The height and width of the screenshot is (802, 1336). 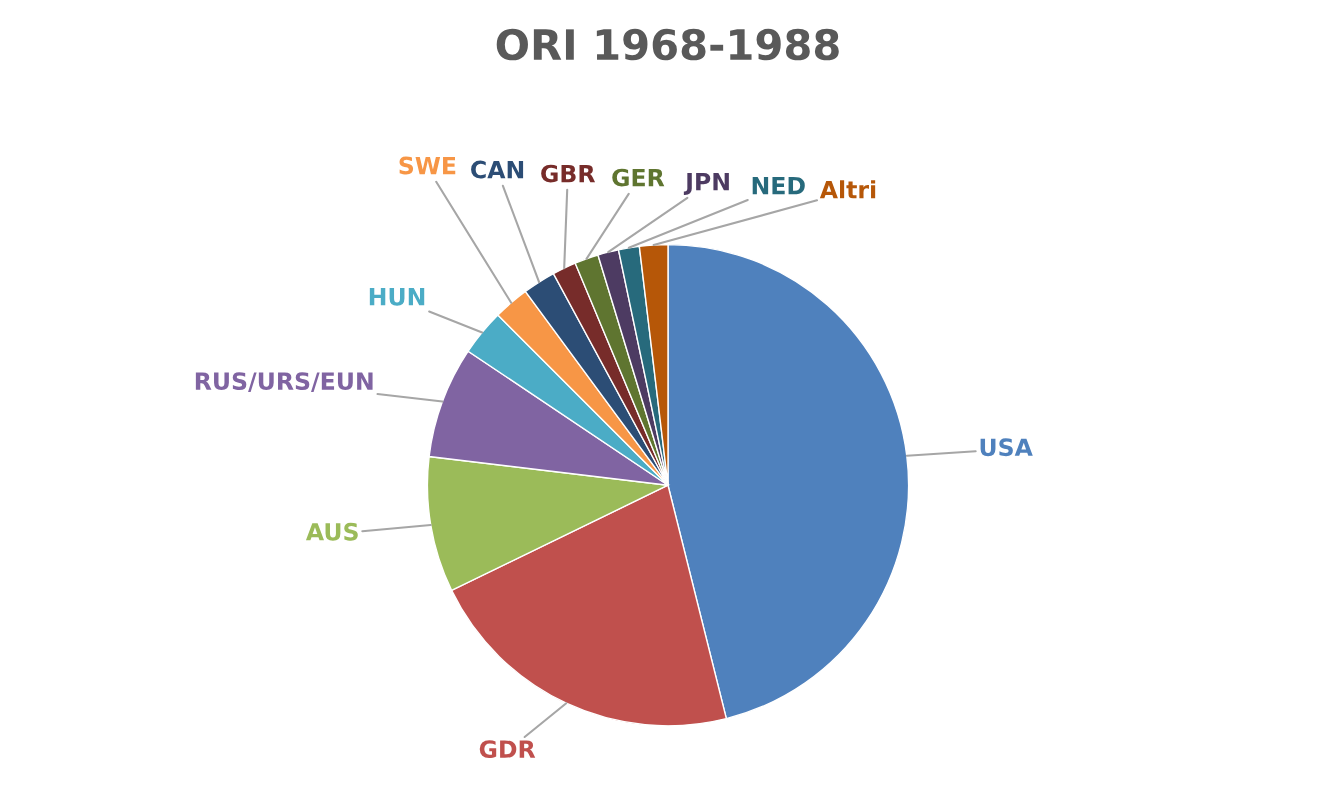 I want to click on slice-label: NED, so click(x=778, y=185).